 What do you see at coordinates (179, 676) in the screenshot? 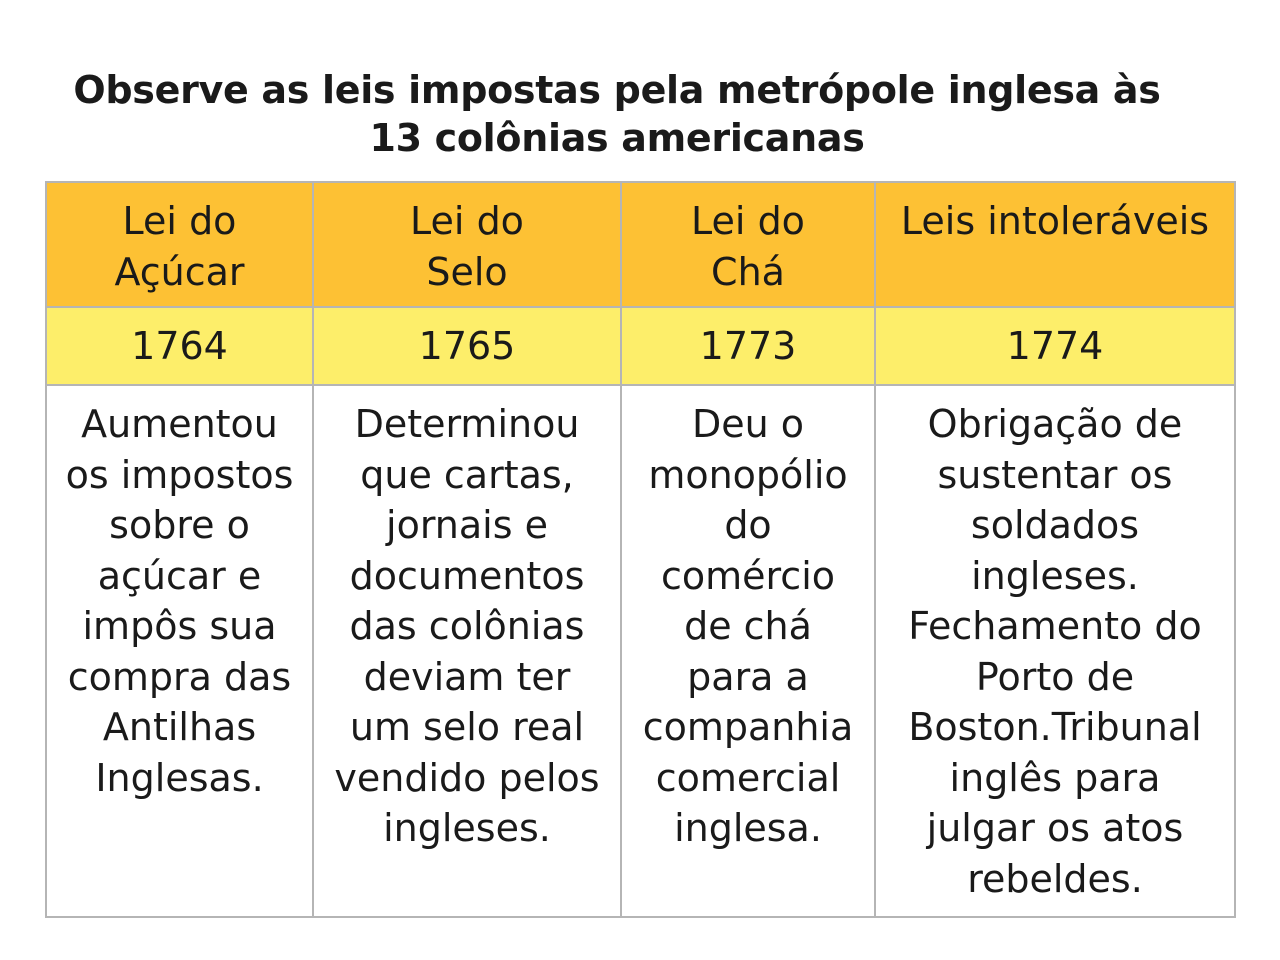
I see `description-line: compra das` at bounding box center [179, 676].